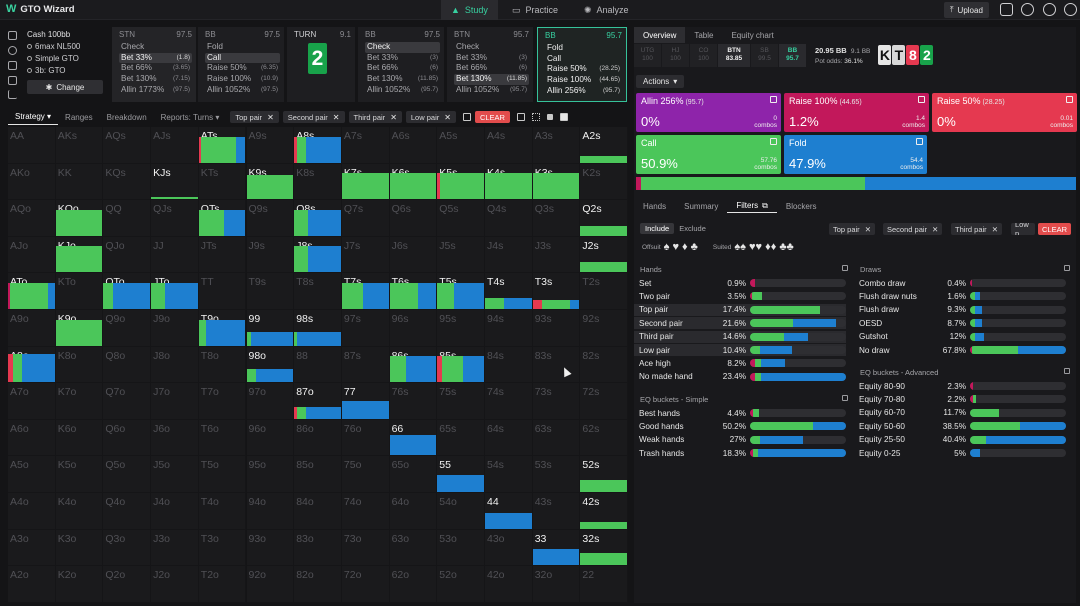 The image size is (1080, 606). I want to click on hand-cell: Q9o, so click(127, 328).